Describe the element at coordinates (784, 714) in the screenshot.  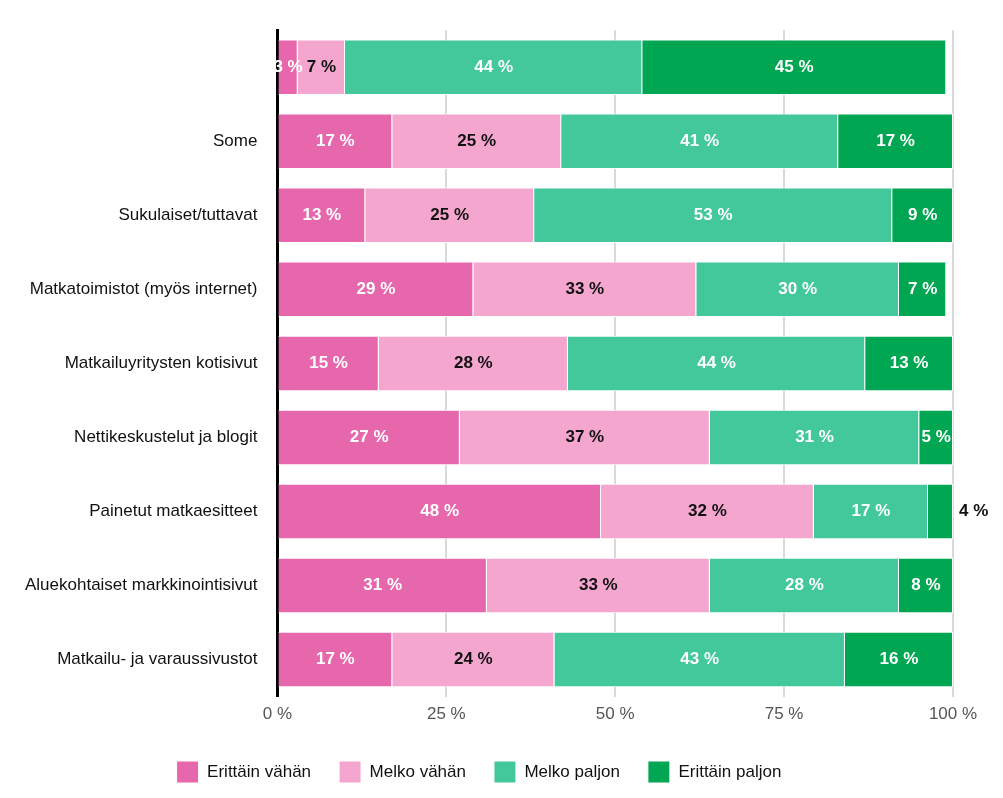
I see `x-tick-label: 75 %` at that location.